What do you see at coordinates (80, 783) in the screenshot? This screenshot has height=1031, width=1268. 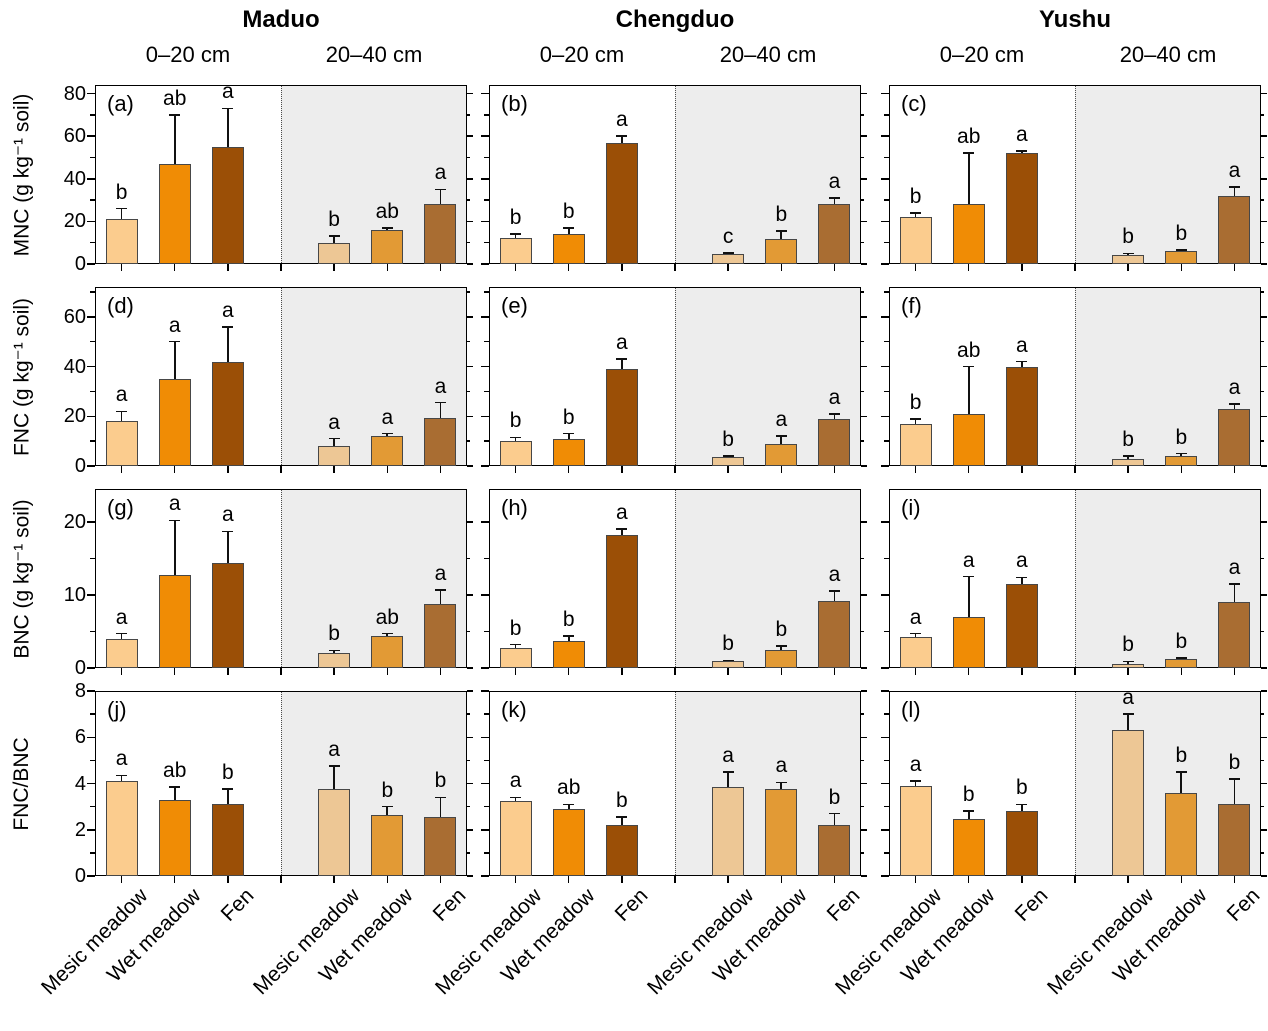 I see `y-tick-label: 4` at bounding box center [80, 783].